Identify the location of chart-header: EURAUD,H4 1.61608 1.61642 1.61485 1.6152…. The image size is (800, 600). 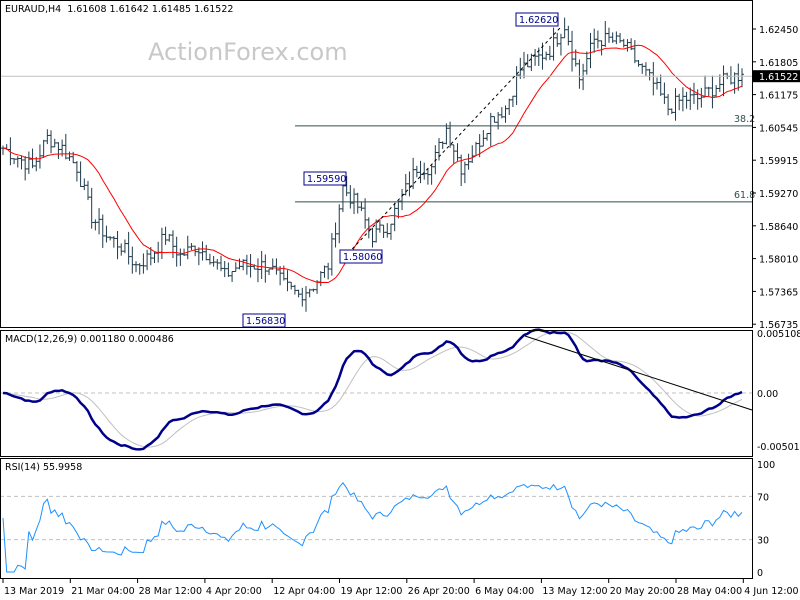
(119, 9).